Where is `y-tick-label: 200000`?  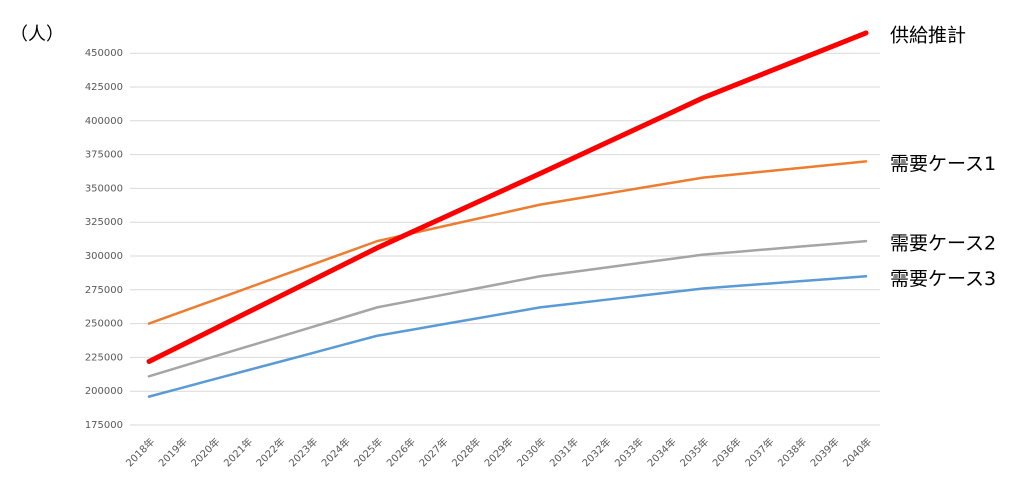
y-tick-label: 200000 is located at coordinates (104, 391).